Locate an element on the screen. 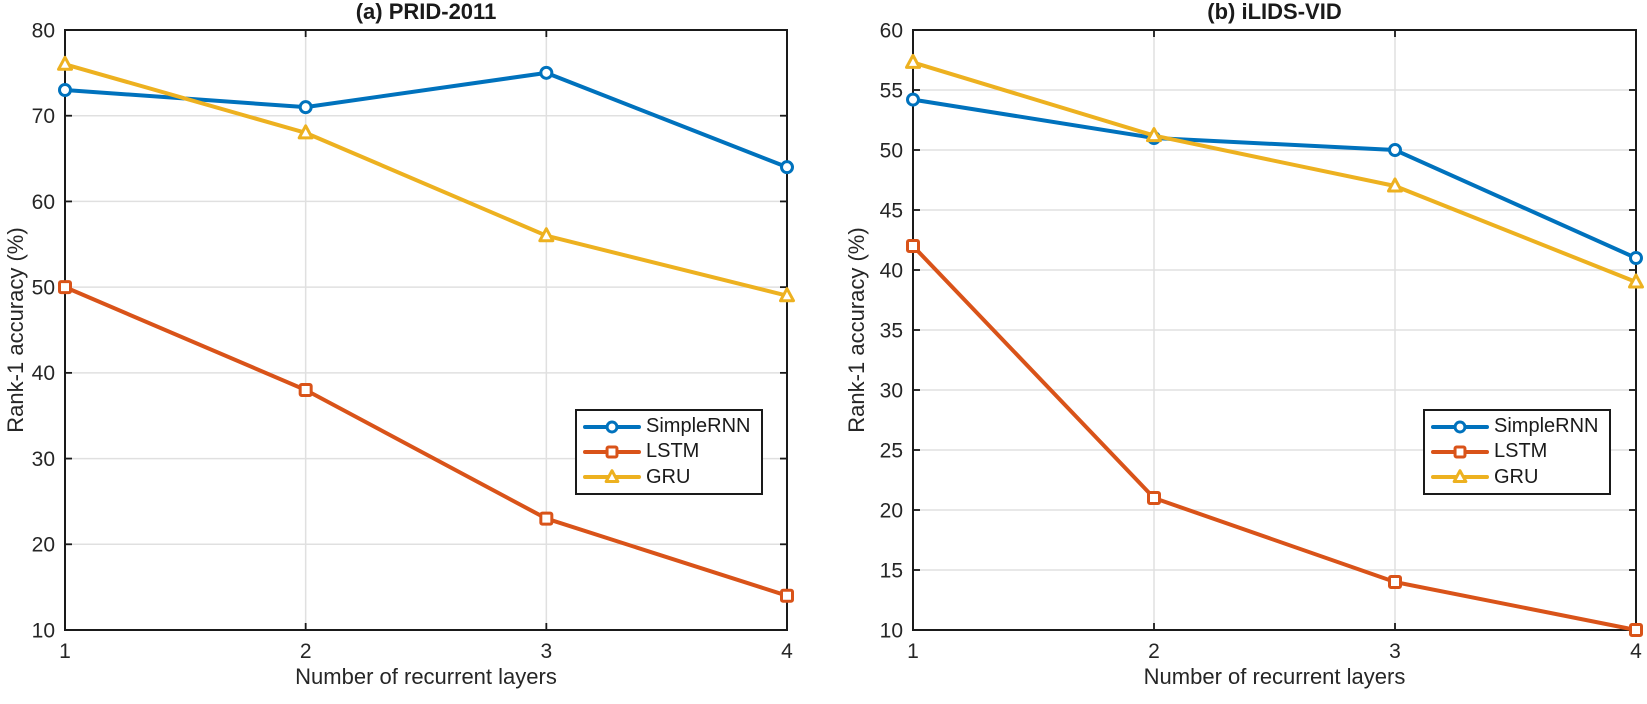  y-tick-label: 45 is located at coordinates (891, 210).